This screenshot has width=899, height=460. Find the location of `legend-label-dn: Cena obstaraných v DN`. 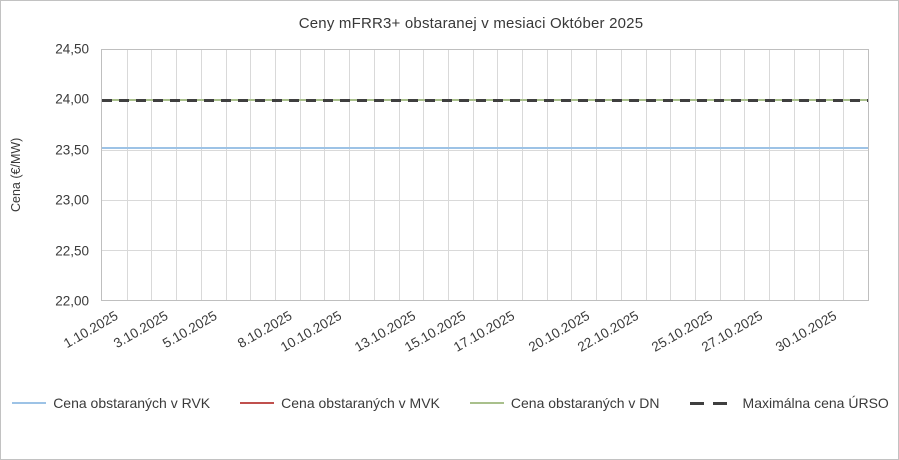

legend-label-dn: Cena obstaraných v DN is located at coordinates (585, 403).